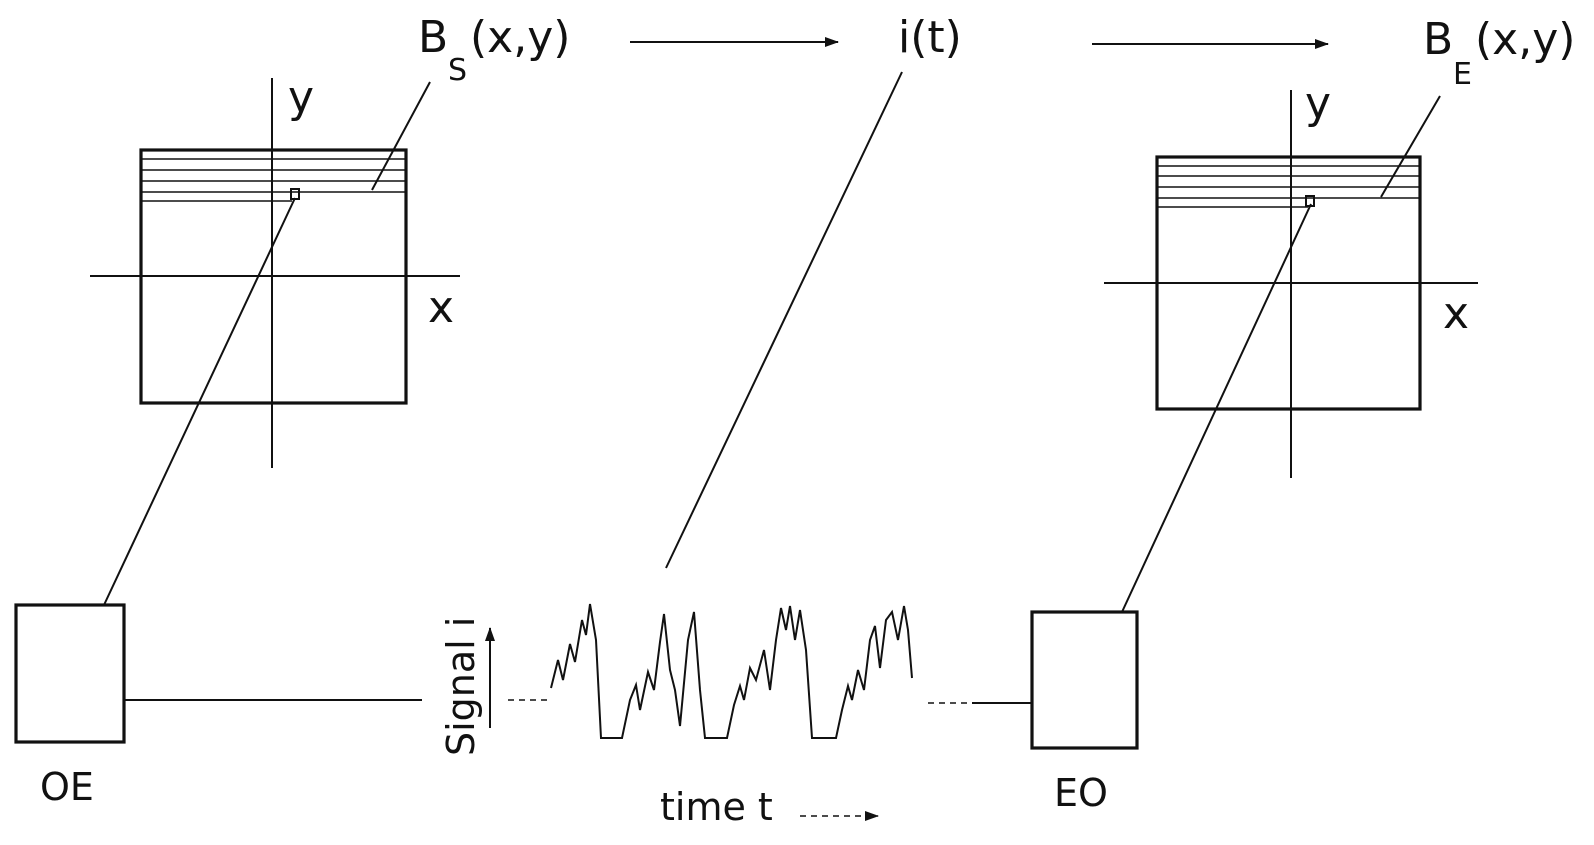  I want to click on emitted-x-axis-label: x, so click(1456, 313).